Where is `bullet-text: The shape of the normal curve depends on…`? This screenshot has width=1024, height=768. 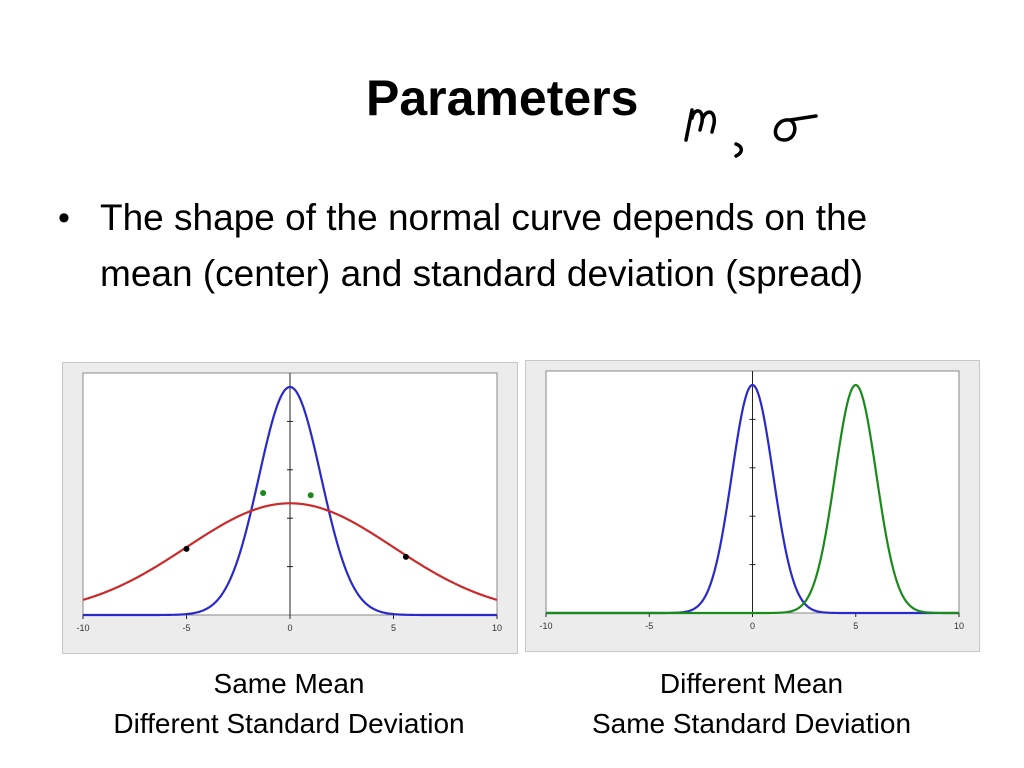 bullet-text: The shape of the normal curve depends on… is located at coordinates (484, 245).